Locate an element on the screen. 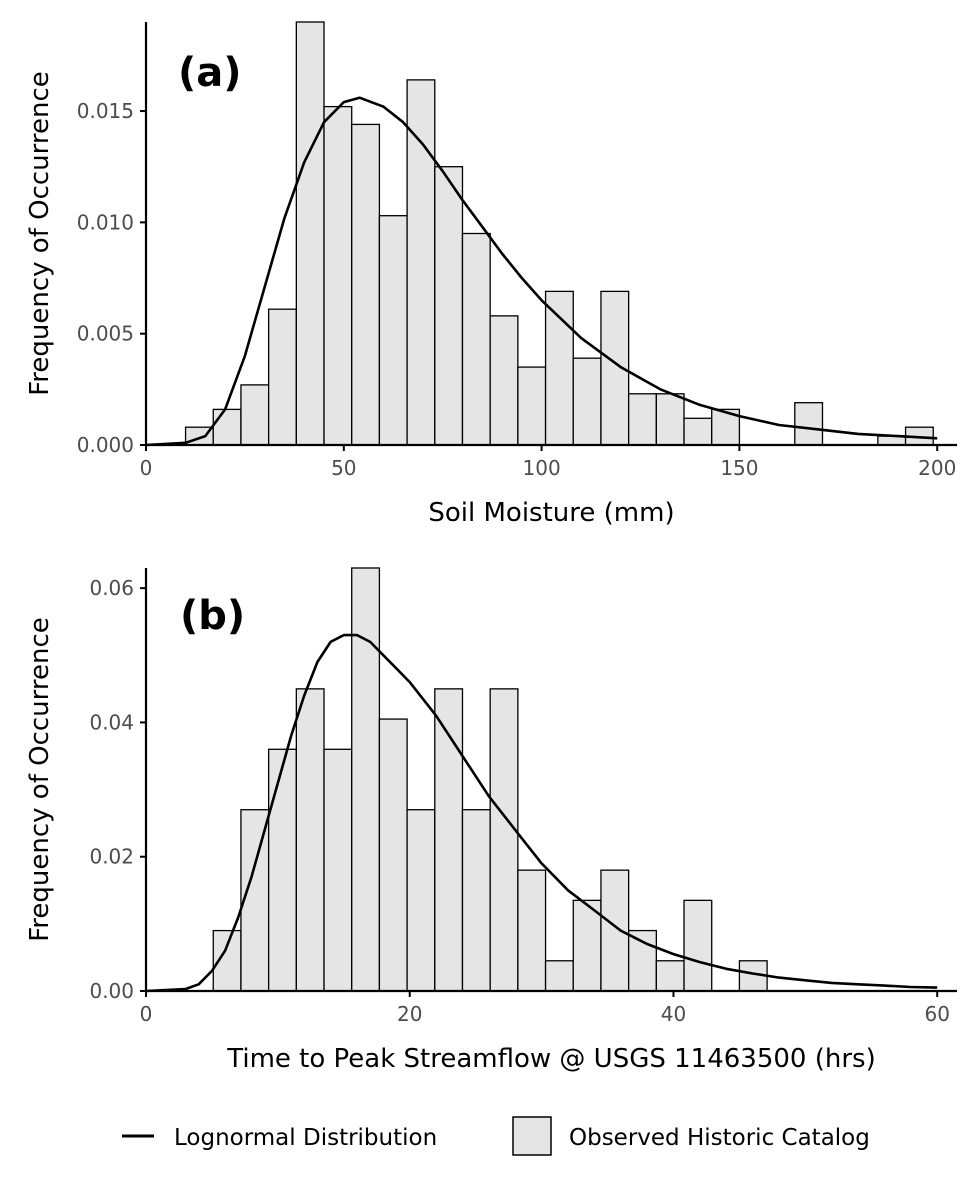 The width and height of the screenshot is (980, 1181). y-tick-label: 0.04 is located at coordinates (111, 722).